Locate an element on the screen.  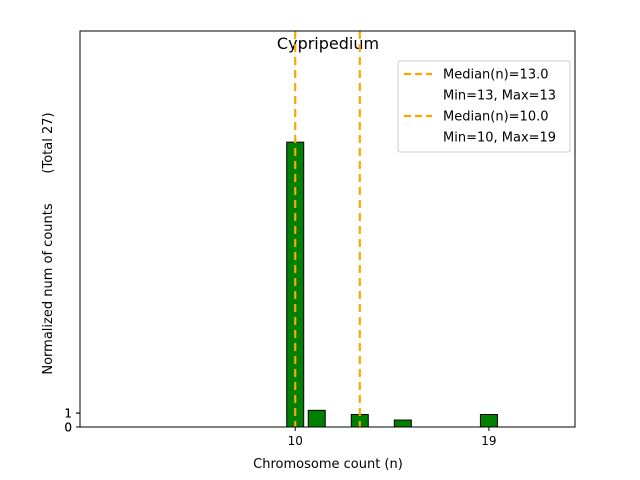
legend-box is located at coordinates (484, 106).